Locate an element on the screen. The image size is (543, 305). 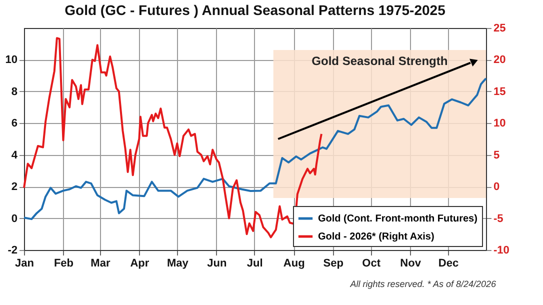
y2-tick-label: 15 is located at coordinates (500, 92).